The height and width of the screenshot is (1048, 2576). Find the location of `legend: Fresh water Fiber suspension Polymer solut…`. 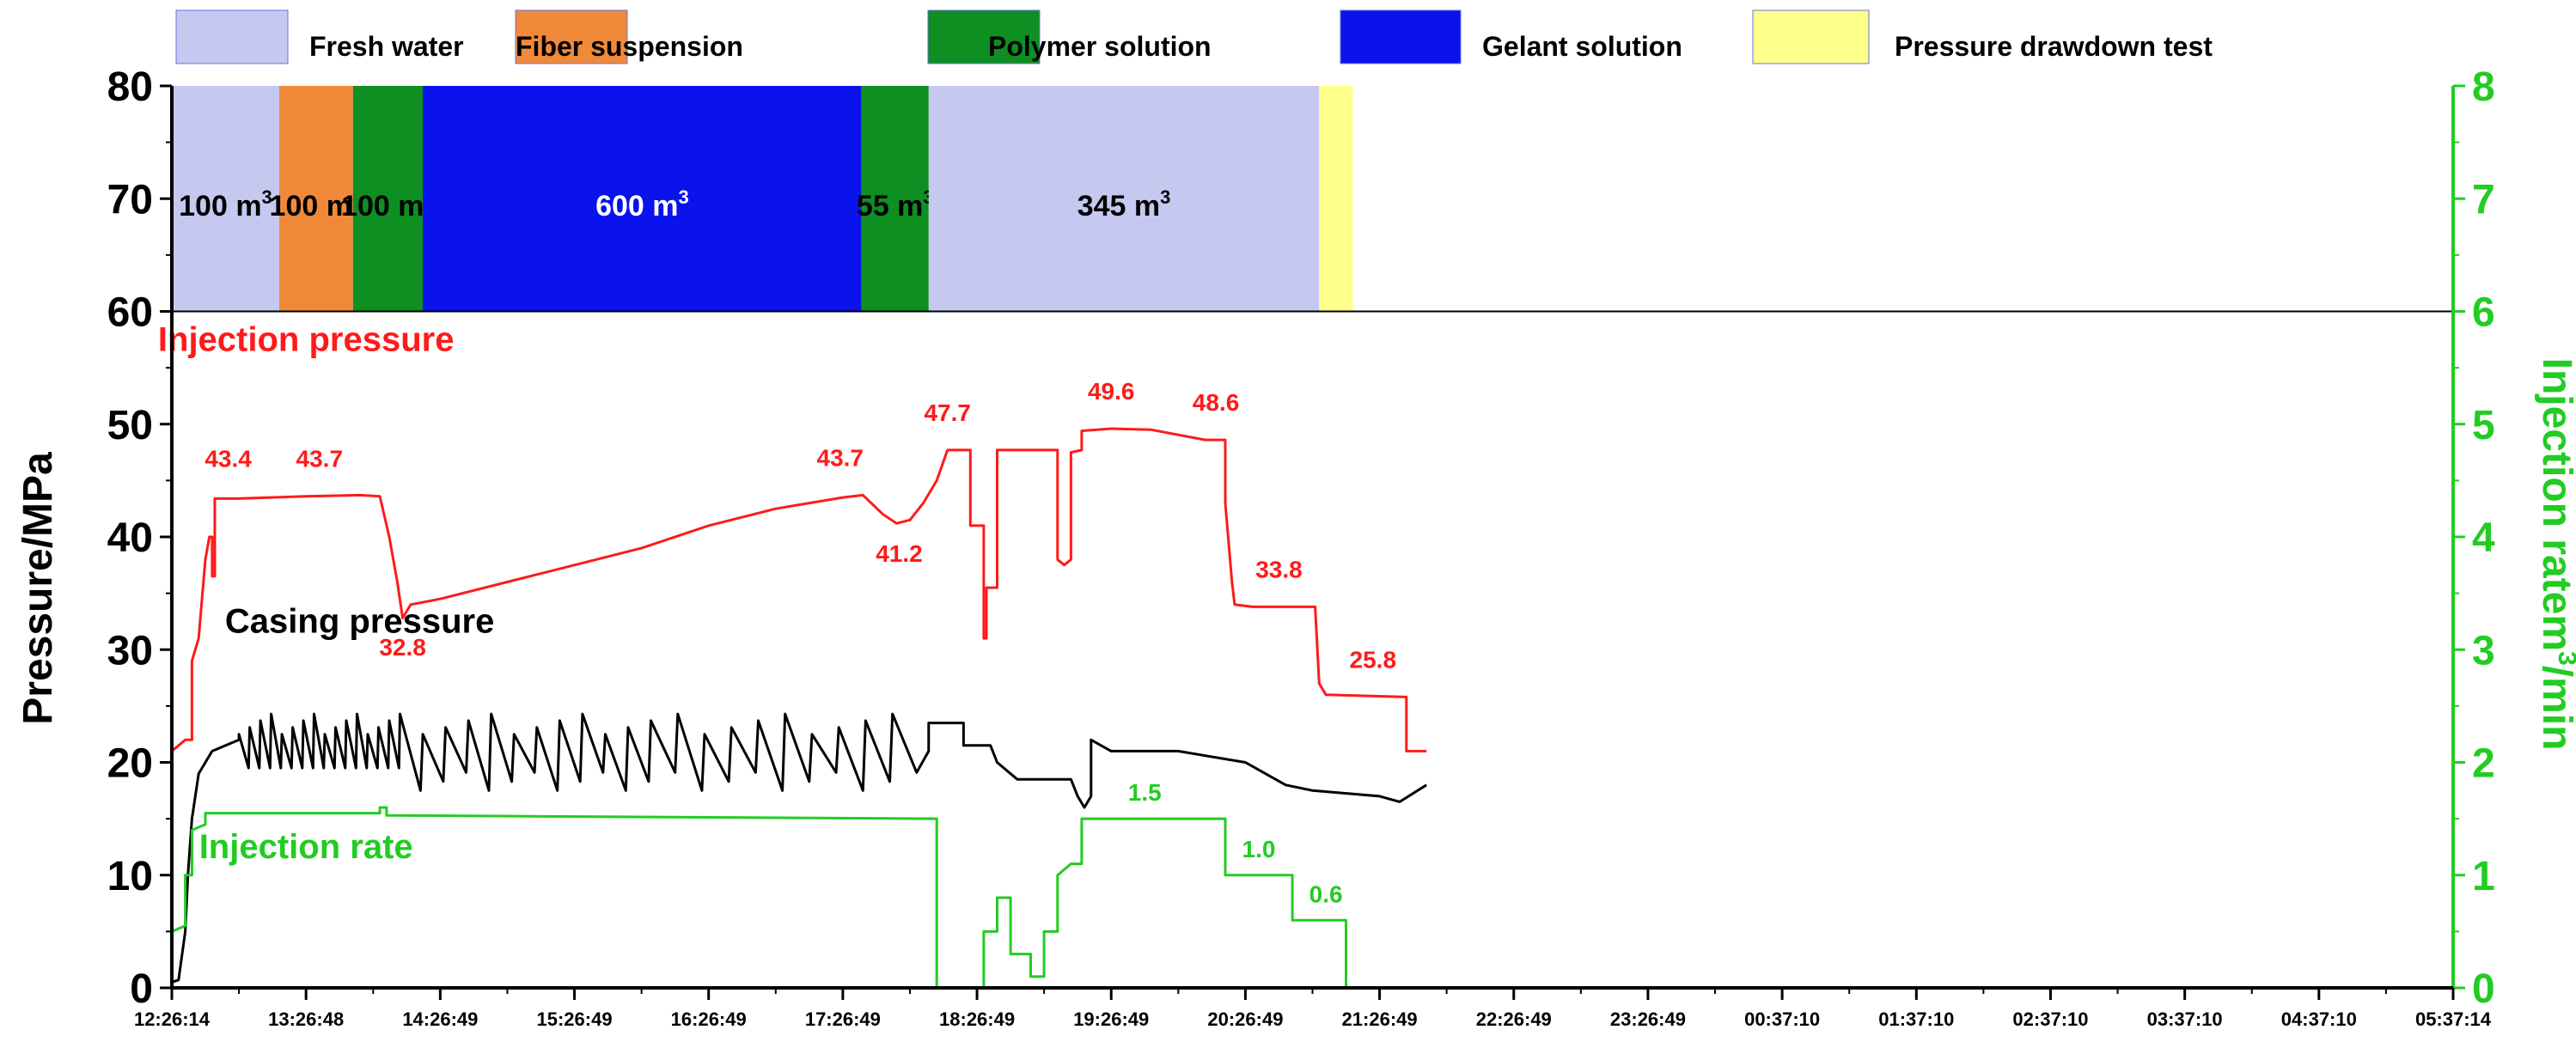

legend: Fresh water Fiber suspension Polymer solut… is located at coordinates (1194, 36).